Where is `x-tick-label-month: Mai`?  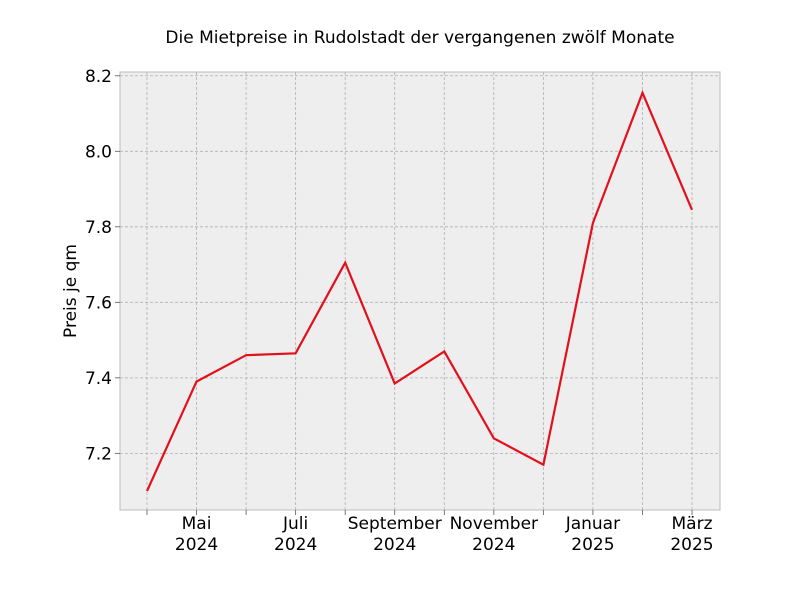
x-tick-label-month: Mai is located at coordinates (197, 524).